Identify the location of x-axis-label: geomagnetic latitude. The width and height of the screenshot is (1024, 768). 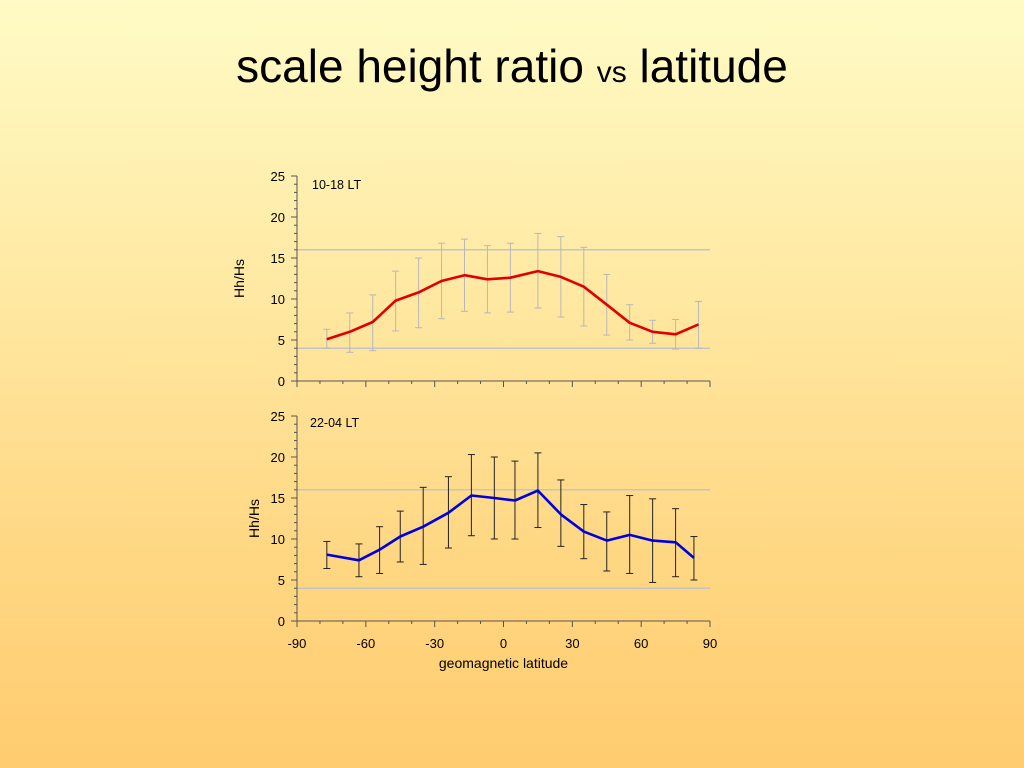
(503, 663).